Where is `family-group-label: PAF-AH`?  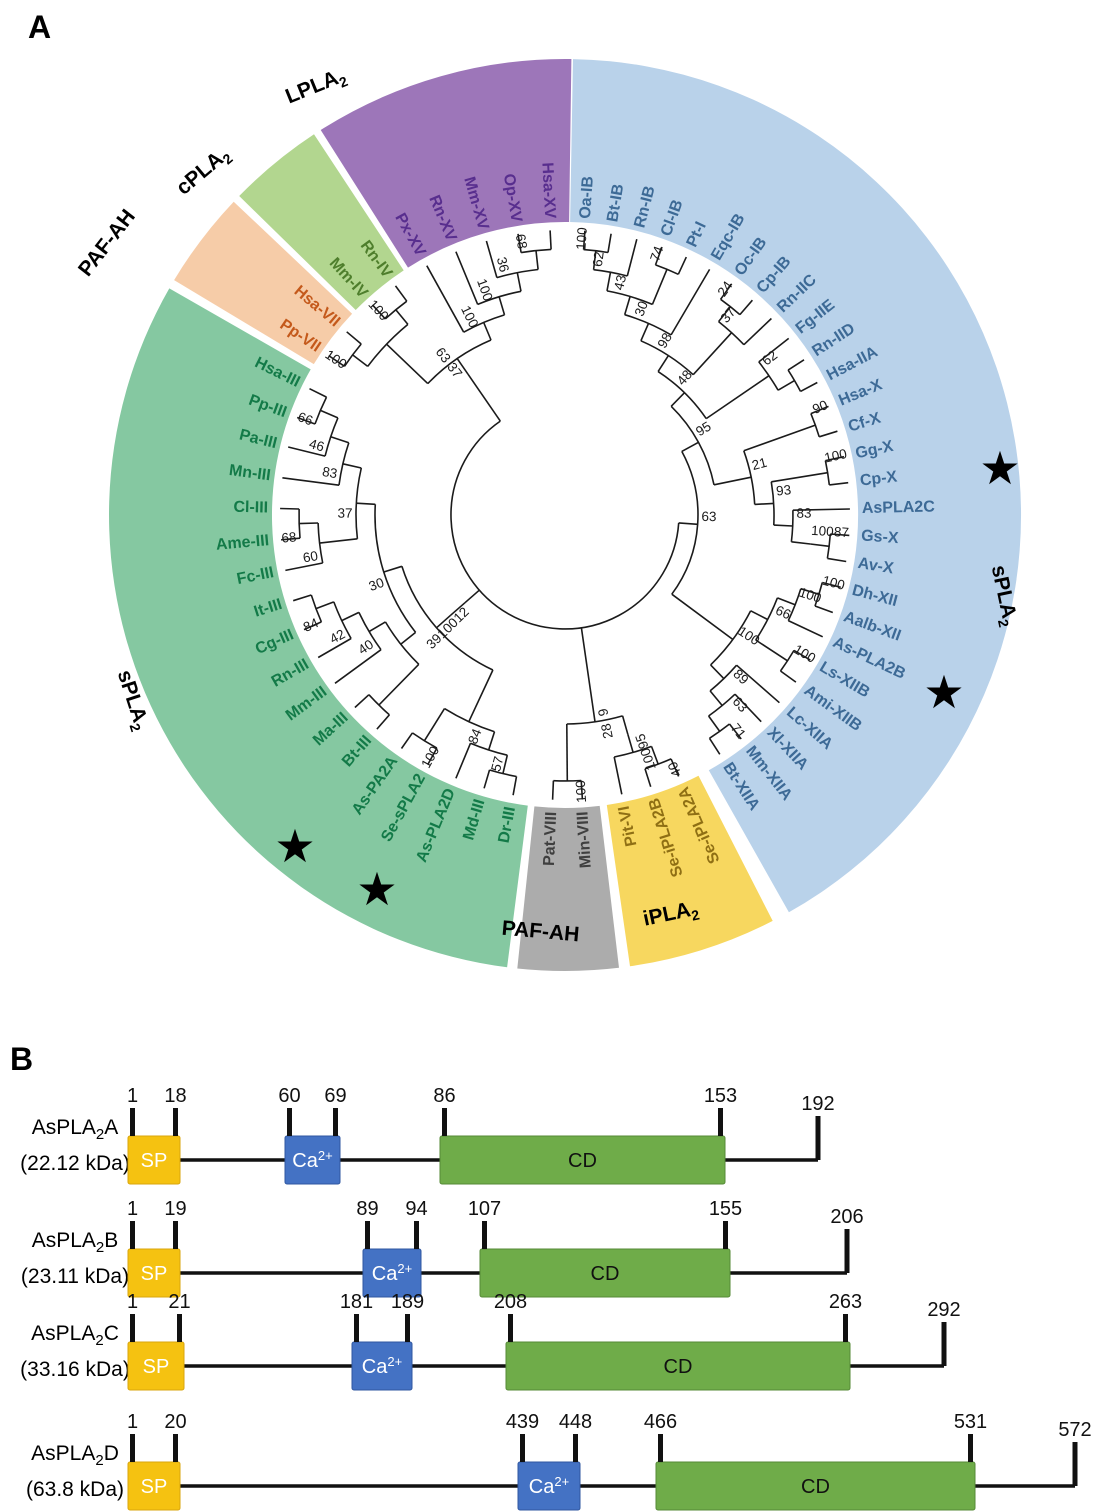 family-group-label: PAF-AH is located at coordinates (107, 242).